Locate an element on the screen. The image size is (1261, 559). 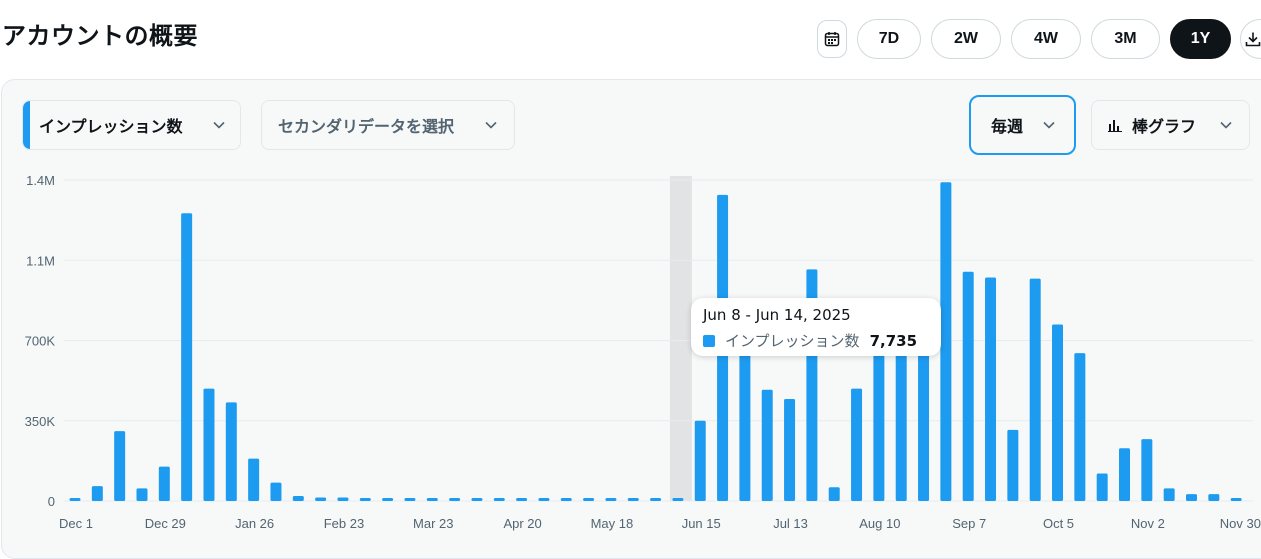
range-1y-button: 1Y is located at coordinates (1200, 39).